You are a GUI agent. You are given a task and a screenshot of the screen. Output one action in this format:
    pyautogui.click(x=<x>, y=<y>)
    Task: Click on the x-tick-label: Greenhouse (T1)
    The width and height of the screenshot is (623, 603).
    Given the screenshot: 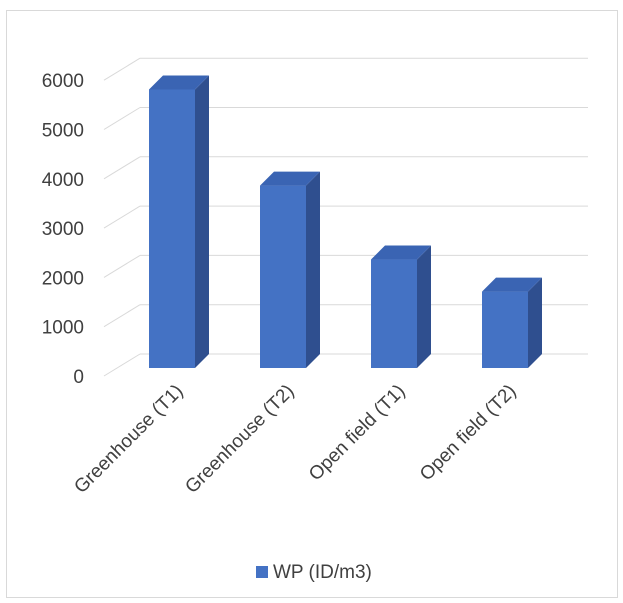 What is the action you would take?
    pyautogui.click(x=128, y=439)
    